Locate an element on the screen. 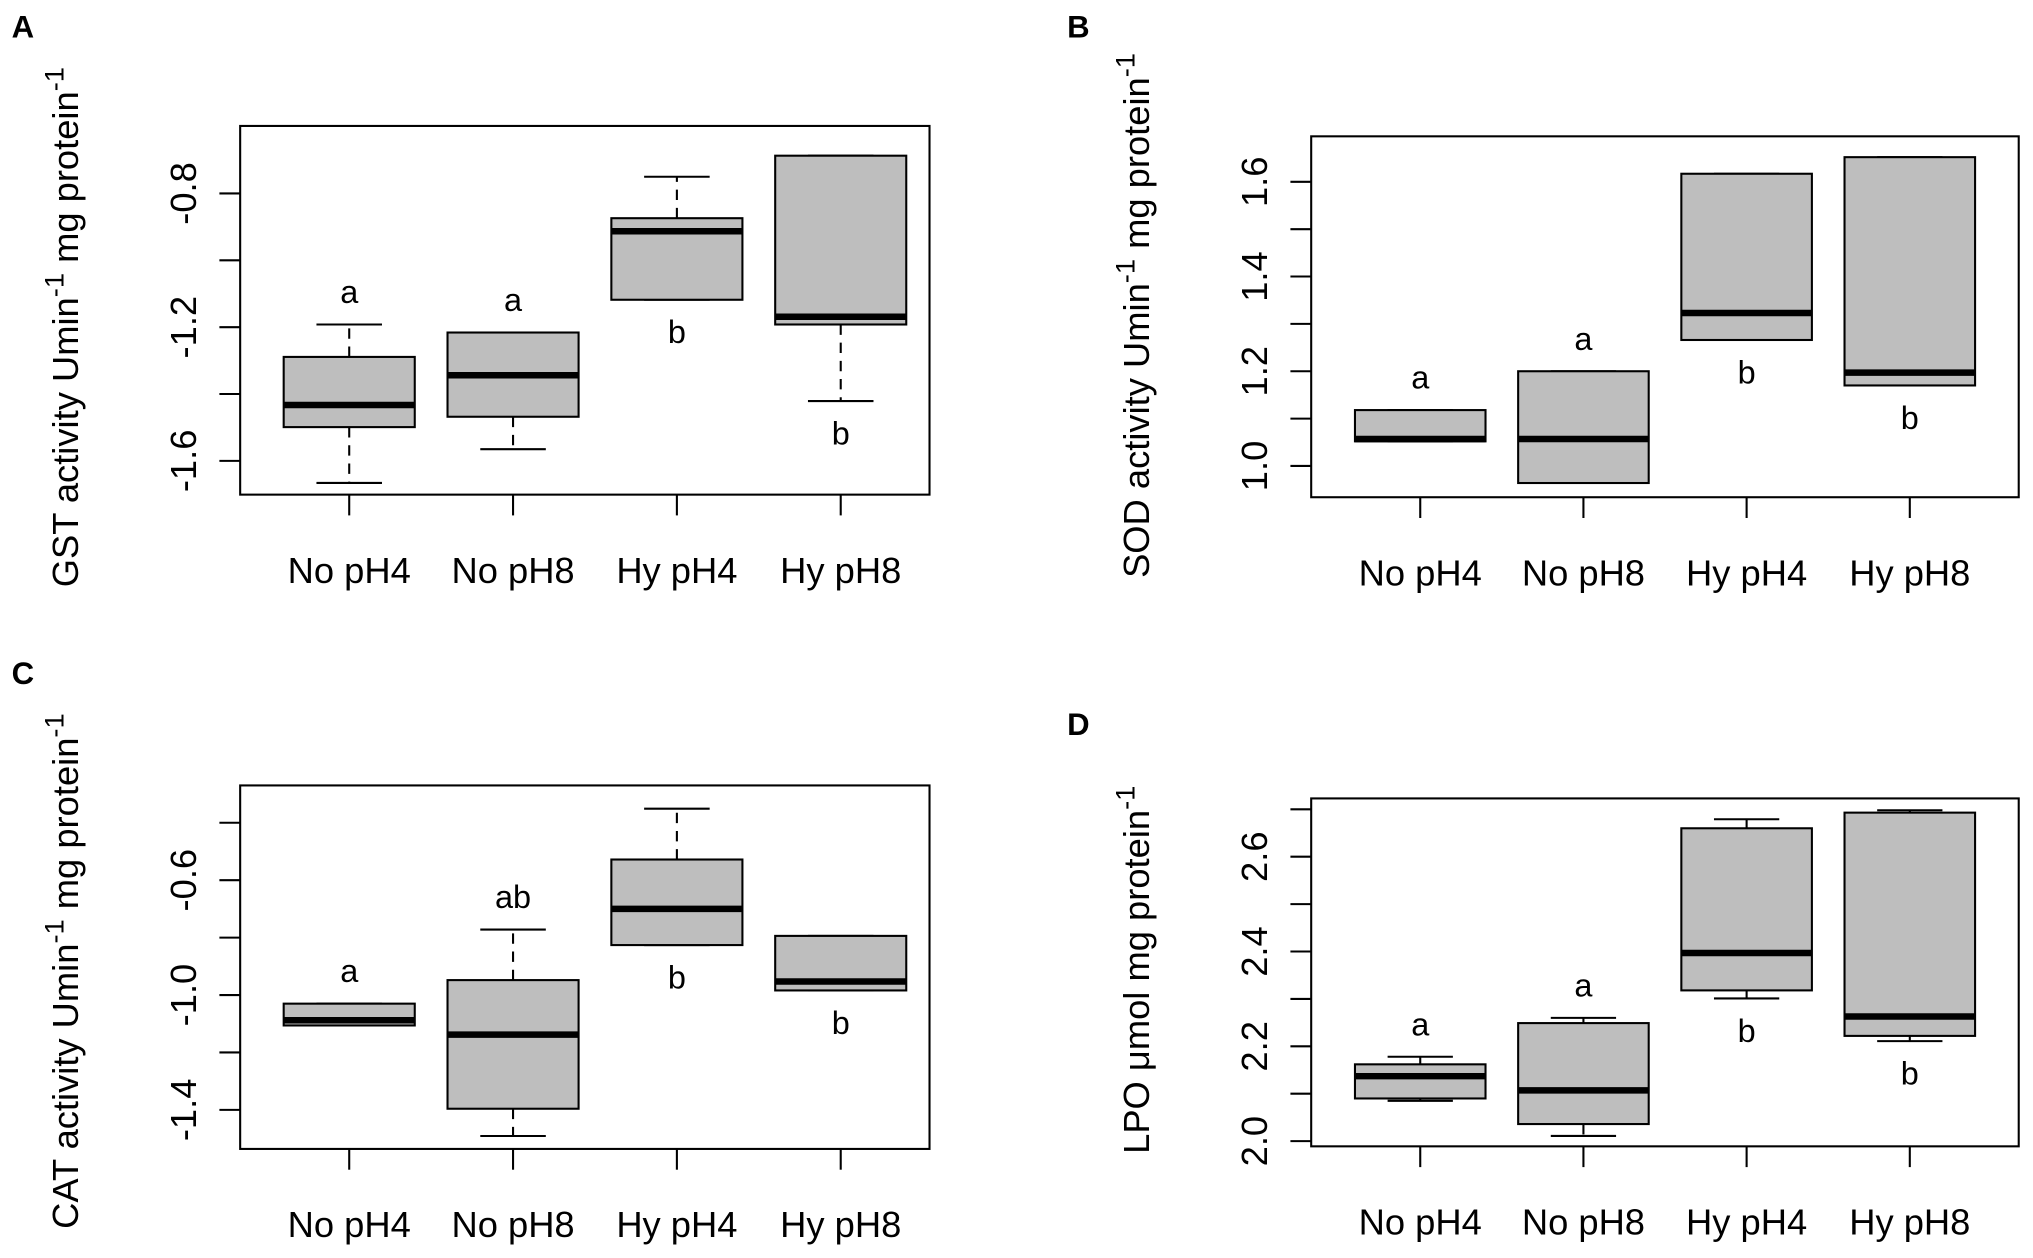 This screenshot has height=1258, width=2033. y-tick-label: -1.4 is located at coordinates (183, 1110).